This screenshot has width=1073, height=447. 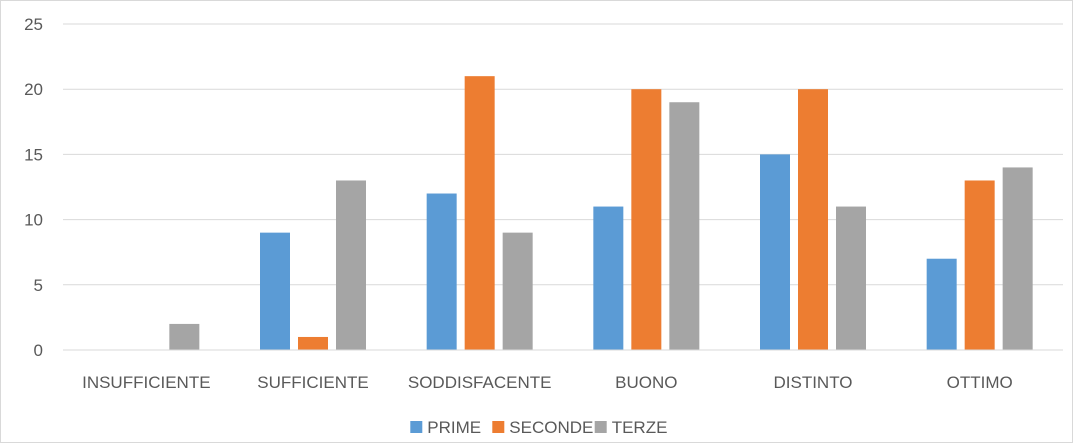 I want to click on x-tick-label: SUFFICIENTE, so click(x=312, y=382).